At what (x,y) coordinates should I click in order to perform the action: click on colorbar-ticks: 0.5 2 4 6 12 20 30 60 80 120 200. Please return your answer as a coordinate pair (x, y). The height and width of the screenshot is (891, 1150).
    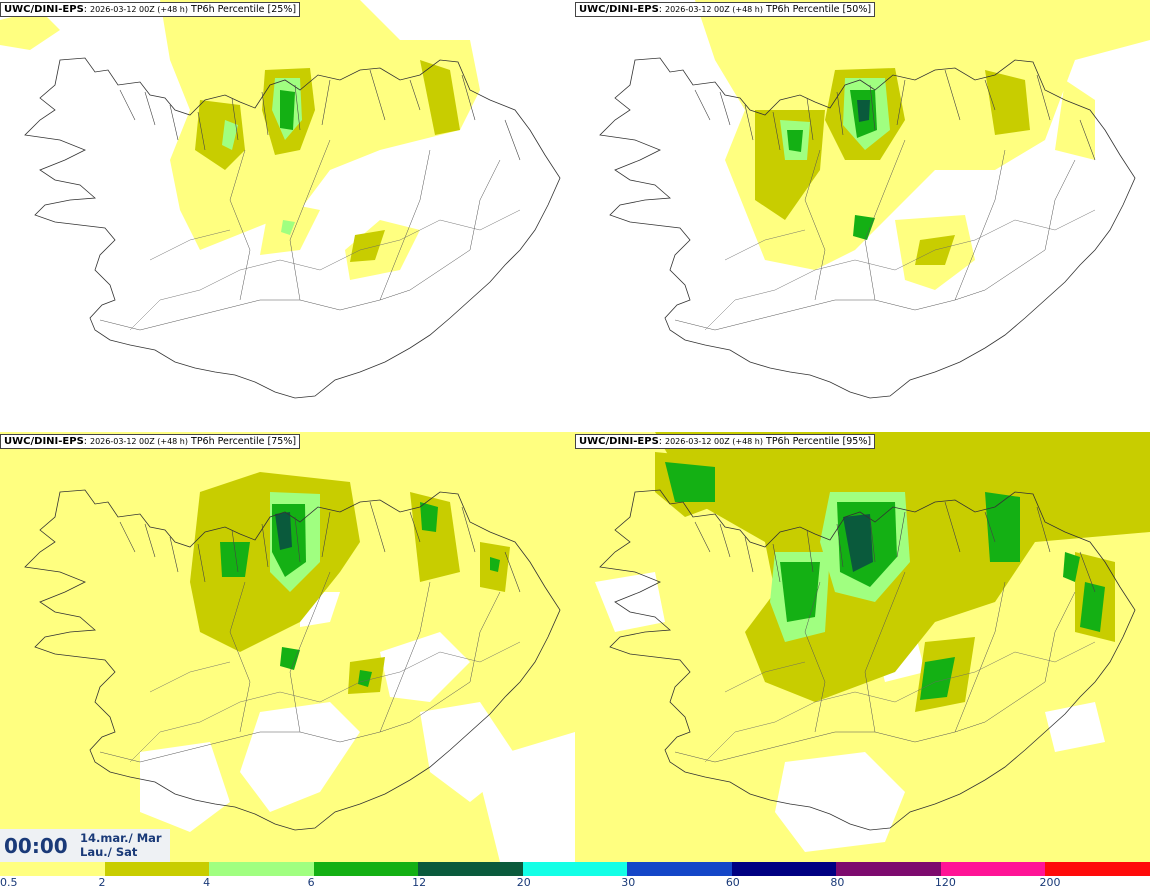
    Looking at the image, I should click on (575, 883).